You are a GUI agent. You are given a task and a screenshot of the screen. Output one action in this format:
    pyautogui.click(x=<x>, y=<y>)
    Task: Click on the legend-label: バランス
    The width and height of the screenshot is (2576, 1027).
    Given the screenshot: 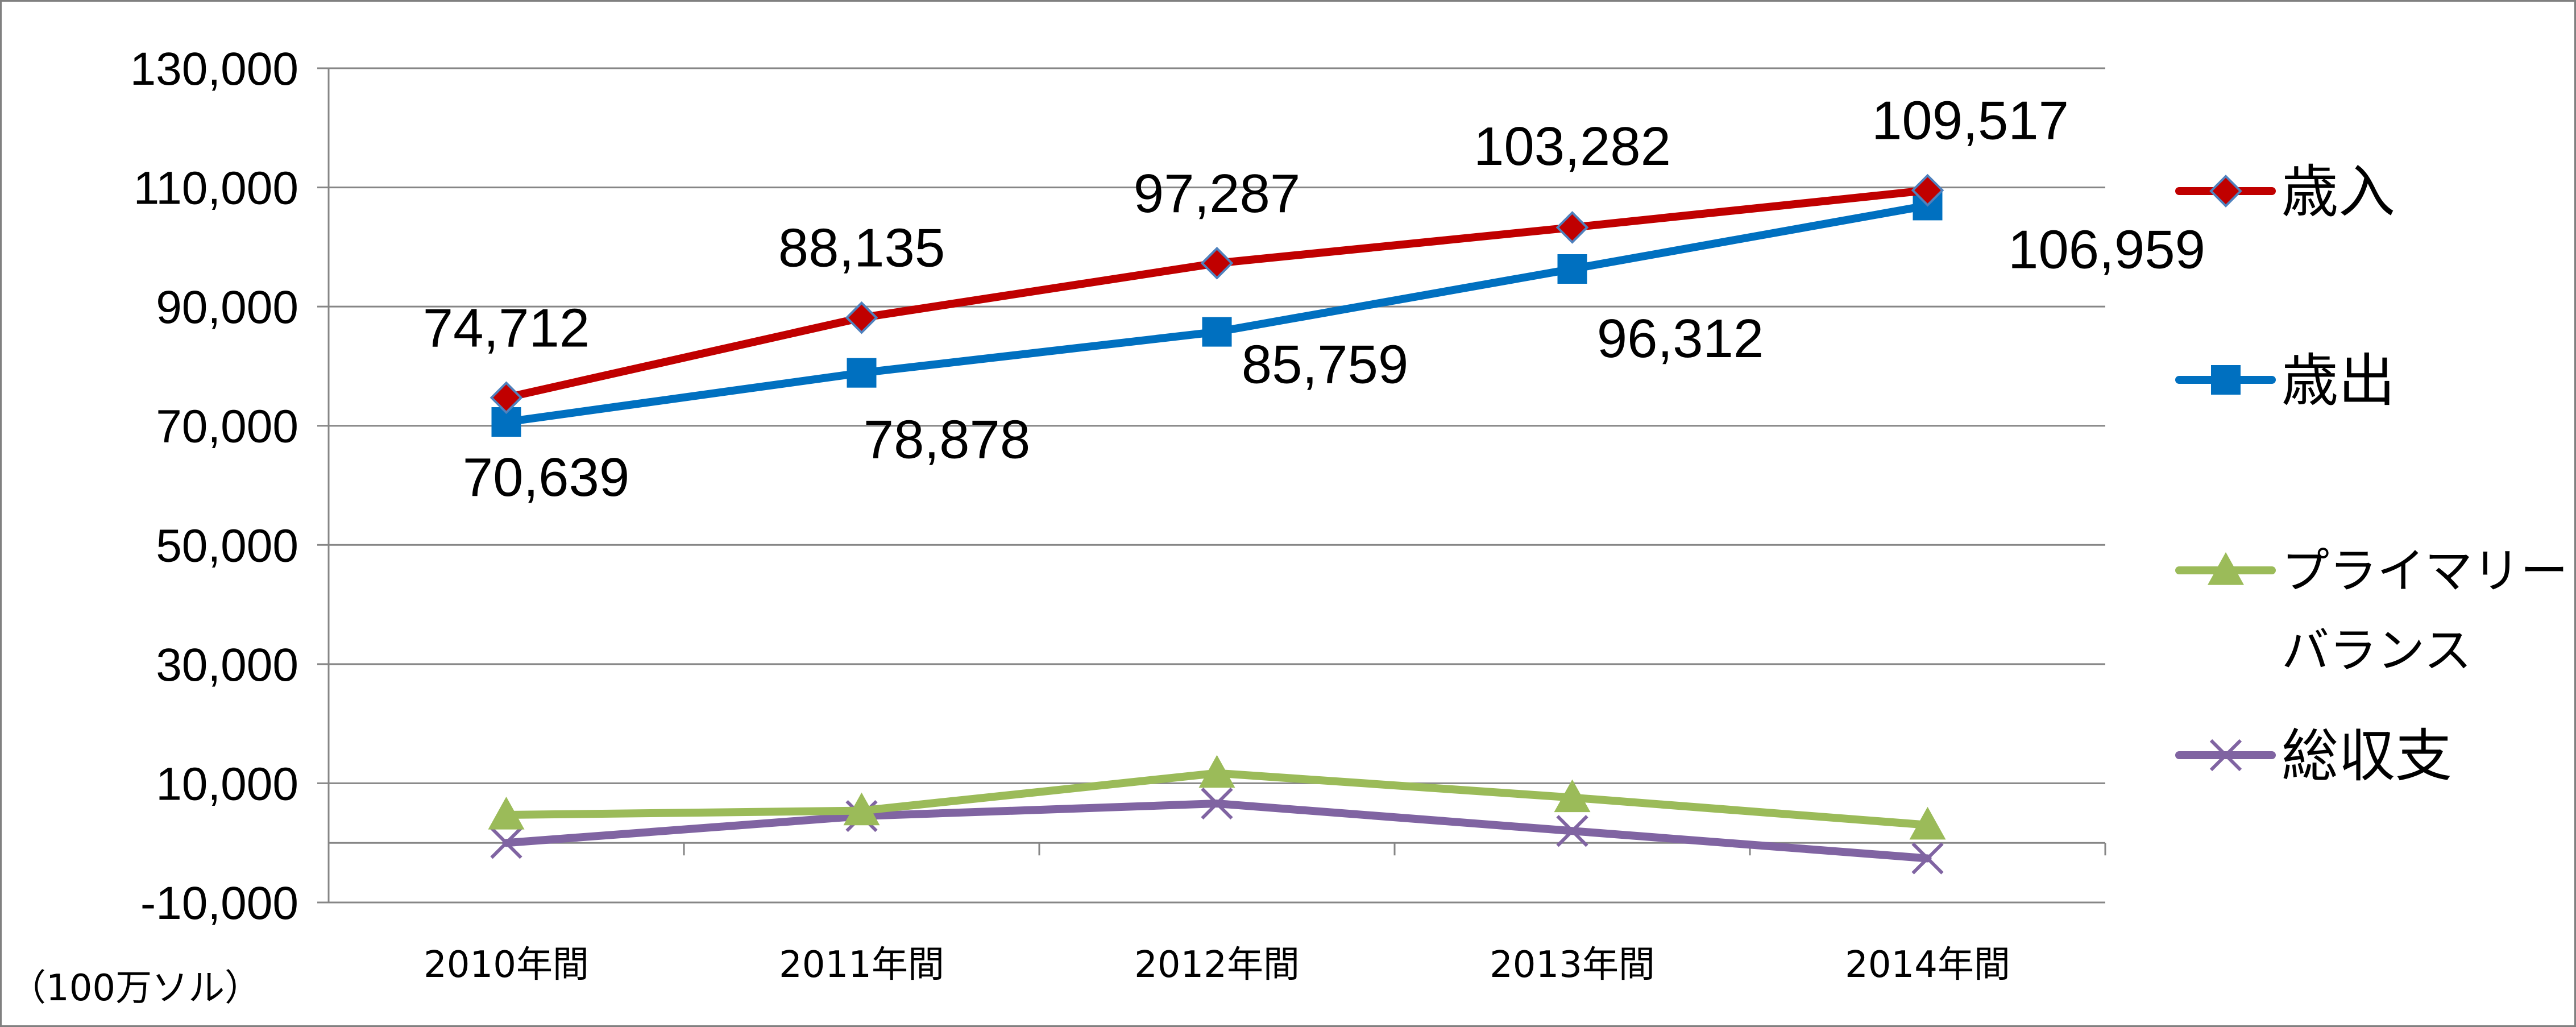 What is the action you would take?
    pyautogui.click(x=2376, y=650)
    